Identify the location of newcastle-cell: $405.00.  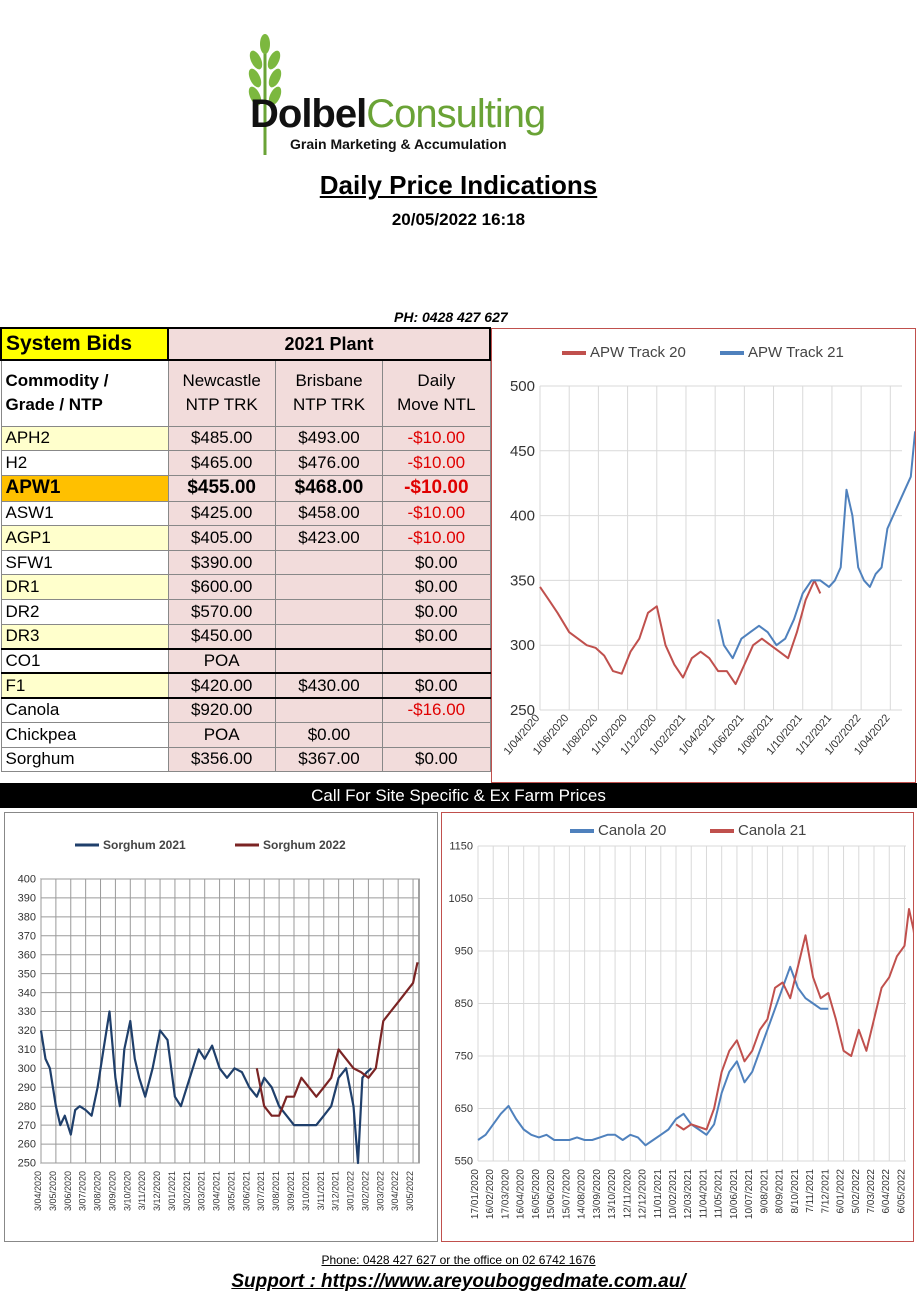
(221, 538).